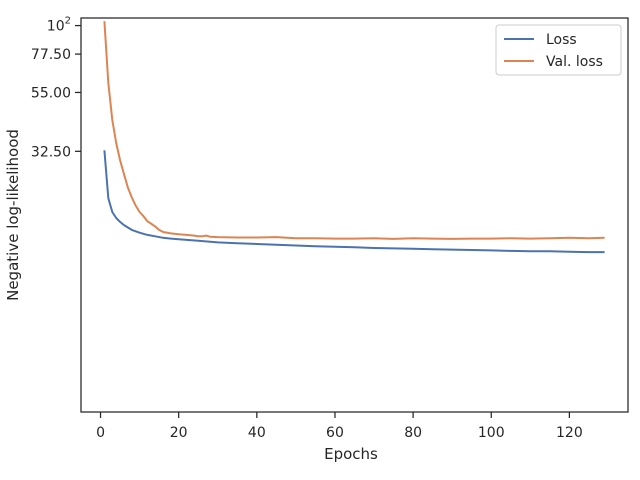 The width and height of the screenshot is (640, 480). I want to click on x-axis-label: Epochs, so click(351, 454).